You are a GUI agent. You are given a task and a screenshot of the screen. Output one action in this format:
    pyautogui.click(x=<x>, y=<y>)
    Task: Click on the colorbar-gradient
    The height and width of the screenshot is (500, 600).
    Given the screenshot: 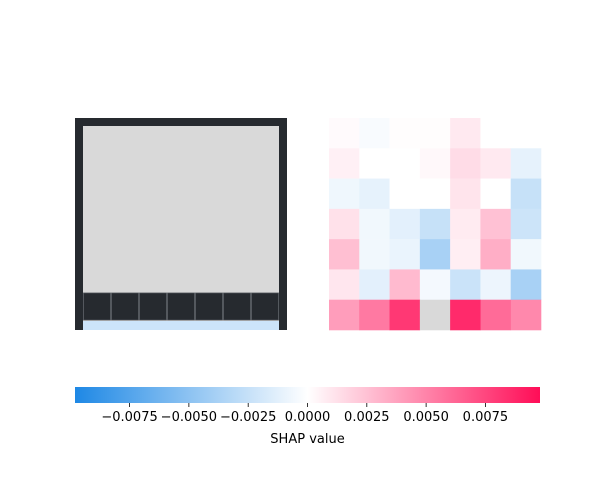 What is the action you would take?
    pyautogui.click(x=307, y=395)
    